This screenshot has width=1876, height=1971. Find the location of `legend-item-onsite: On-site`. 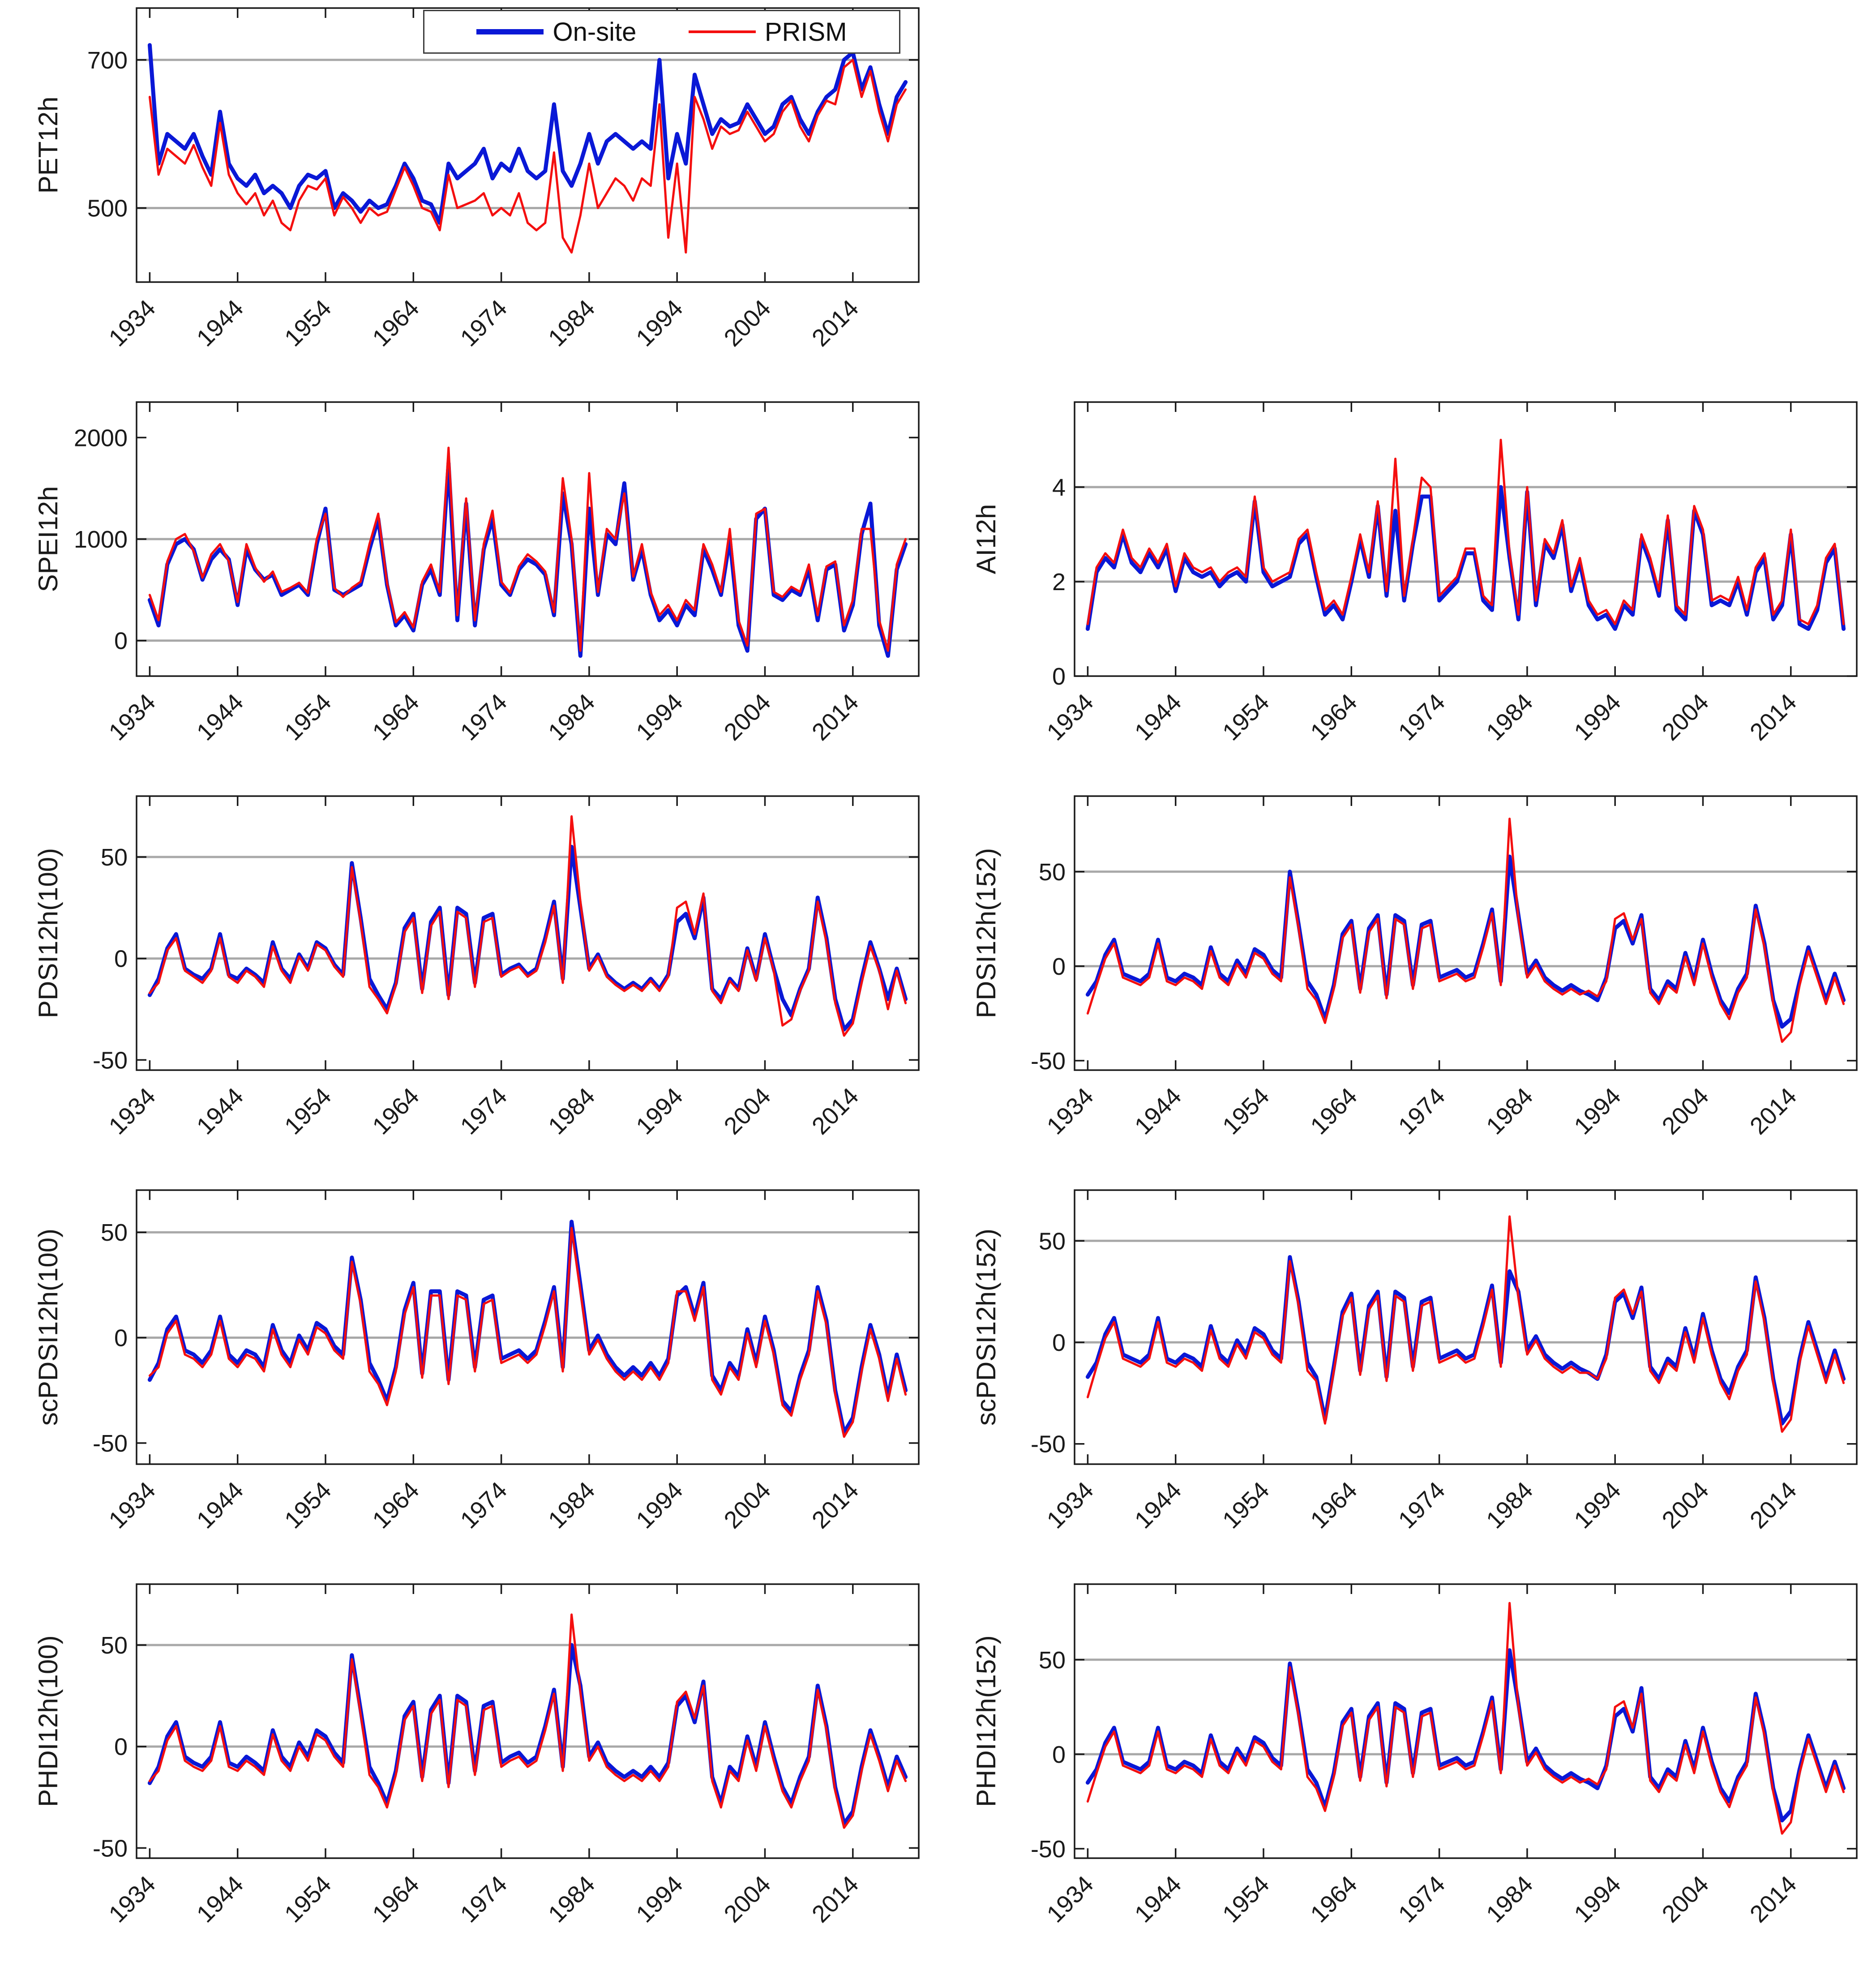

legend-item-onsite: On-site is located at coordinates (556, 32).